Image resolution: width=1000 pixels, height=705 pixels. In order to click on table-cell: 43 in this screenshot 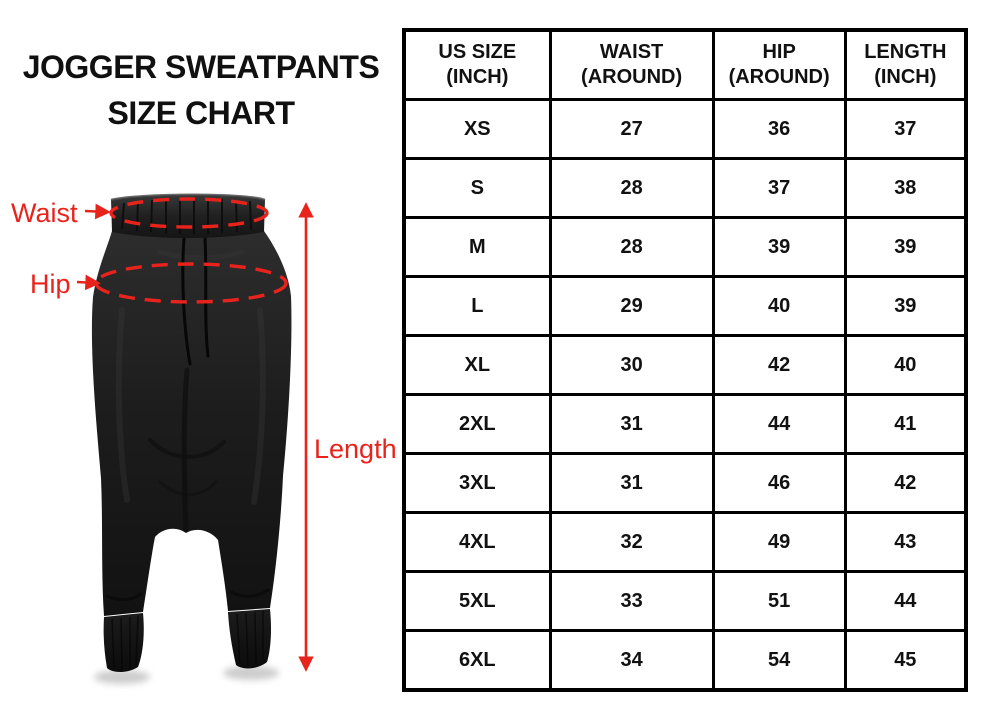, I will do `click(905, 542)`.